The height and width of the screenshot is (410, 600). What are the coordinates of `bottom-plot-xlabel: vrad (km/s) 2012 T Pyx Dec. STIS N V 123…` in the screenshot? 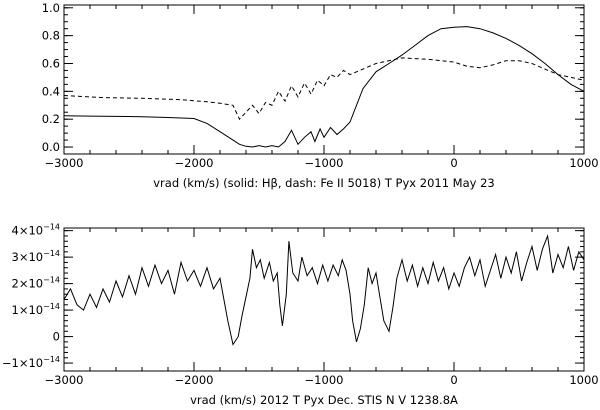 It's located at (324, 400).